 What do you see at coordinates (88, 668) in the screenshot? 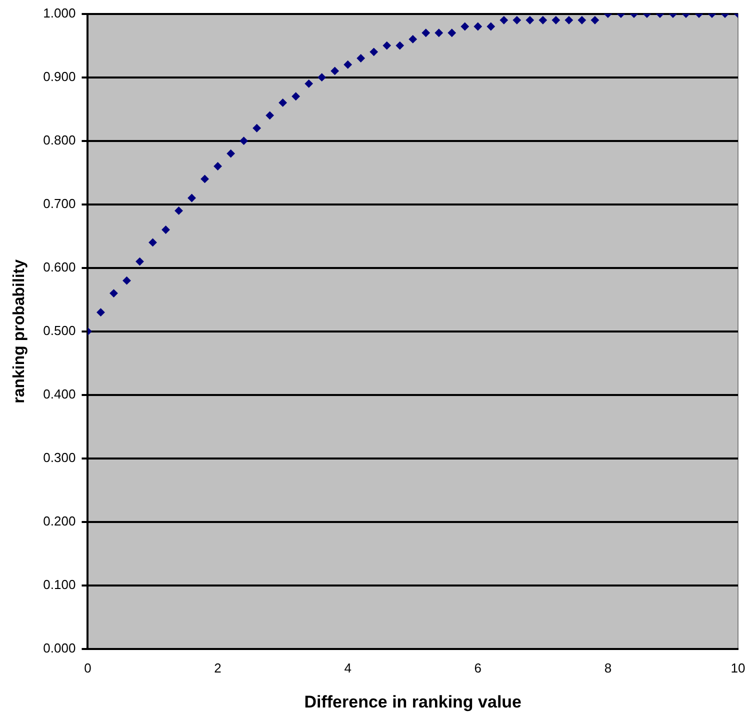
I see `x-tick-label: 0` at bounding box center [88, 668].